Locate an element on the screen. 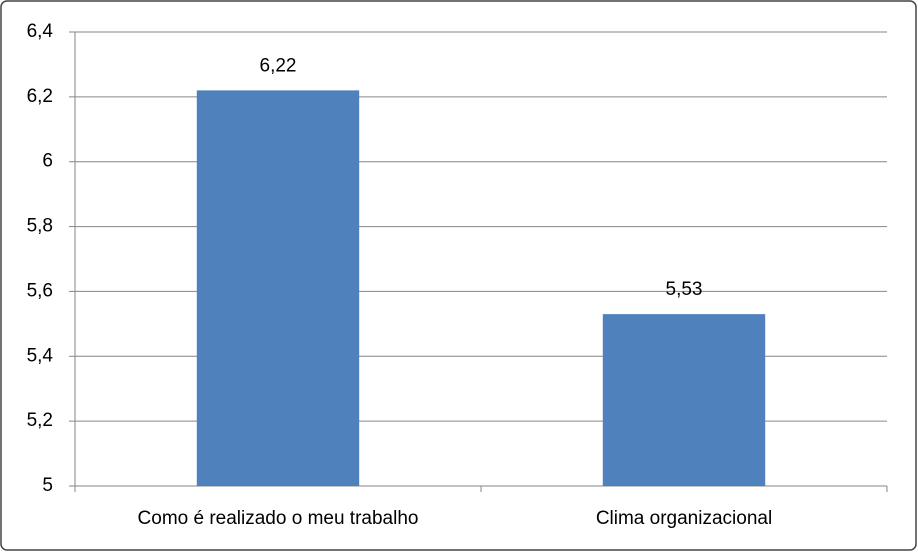 The width and height of the screenshot is (918, 552). data-label: 5,53 is located at coordinates (684, 289).